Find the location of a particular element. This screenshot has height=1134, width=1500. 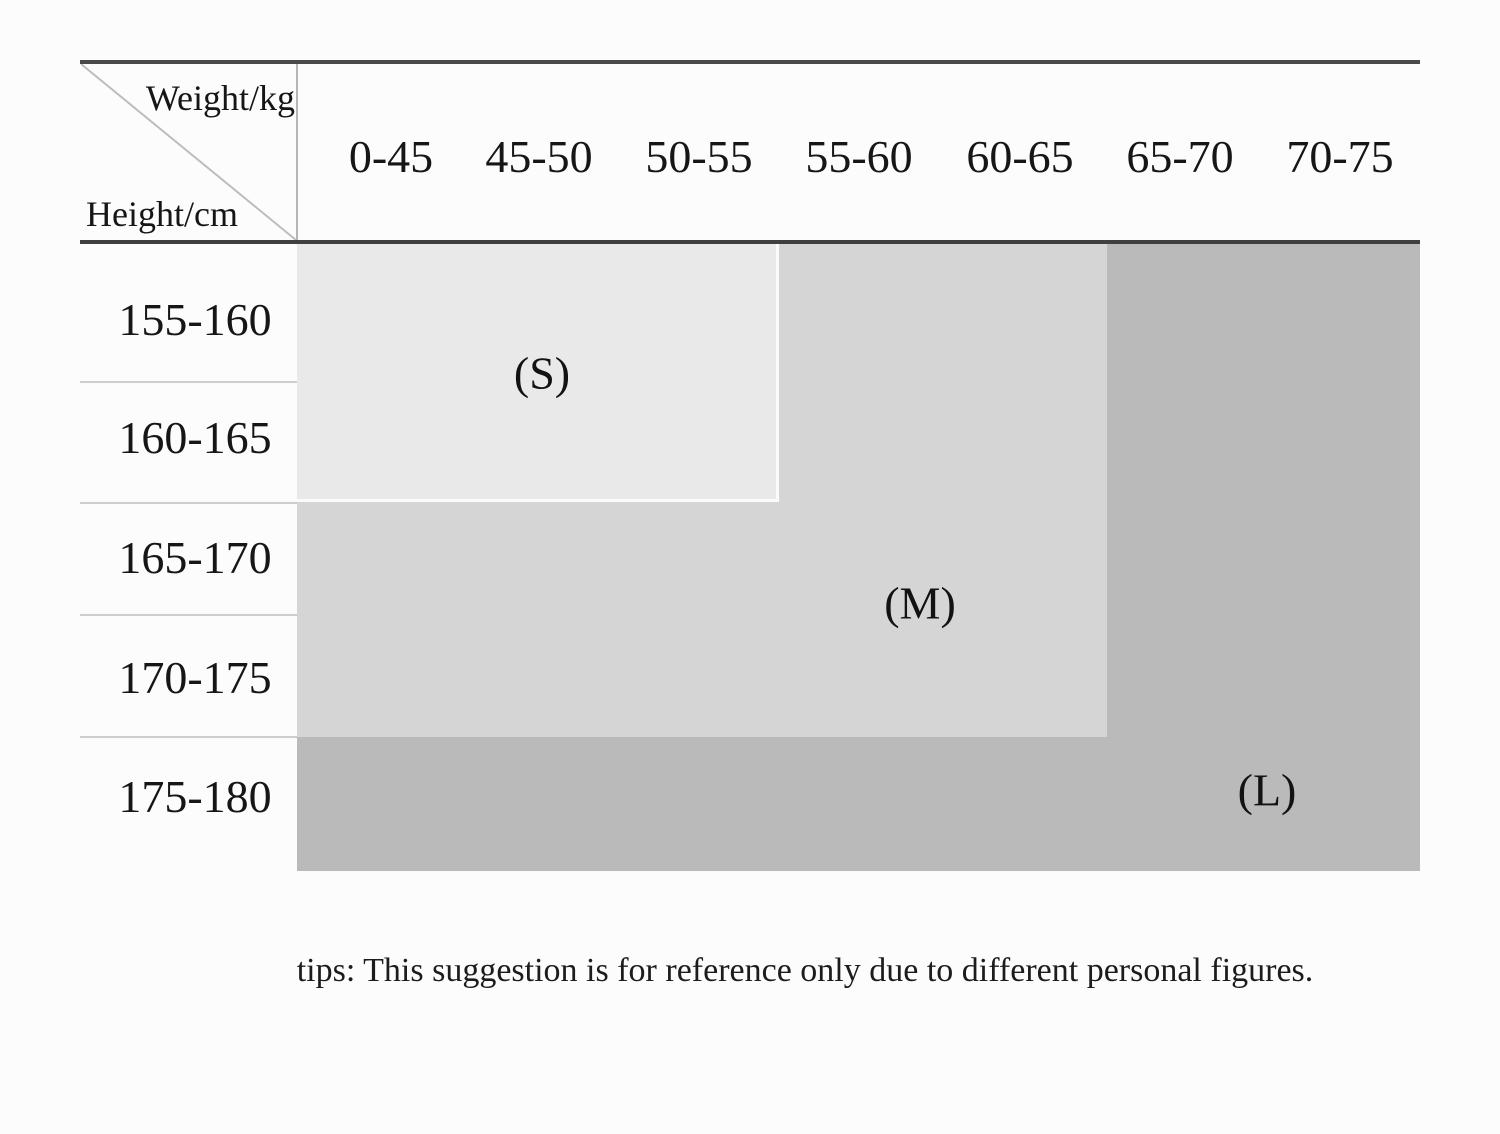

size-region-l-right is located at coordinates (1263, 557).